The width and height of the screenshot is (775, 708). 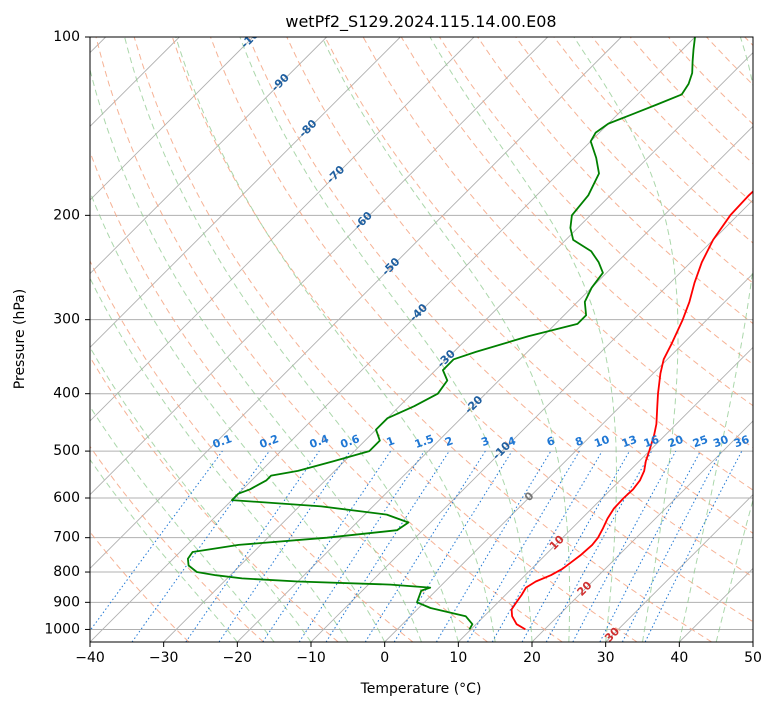 I want to click on mixing-ratio-label: 13, so click(x=629, y=441).